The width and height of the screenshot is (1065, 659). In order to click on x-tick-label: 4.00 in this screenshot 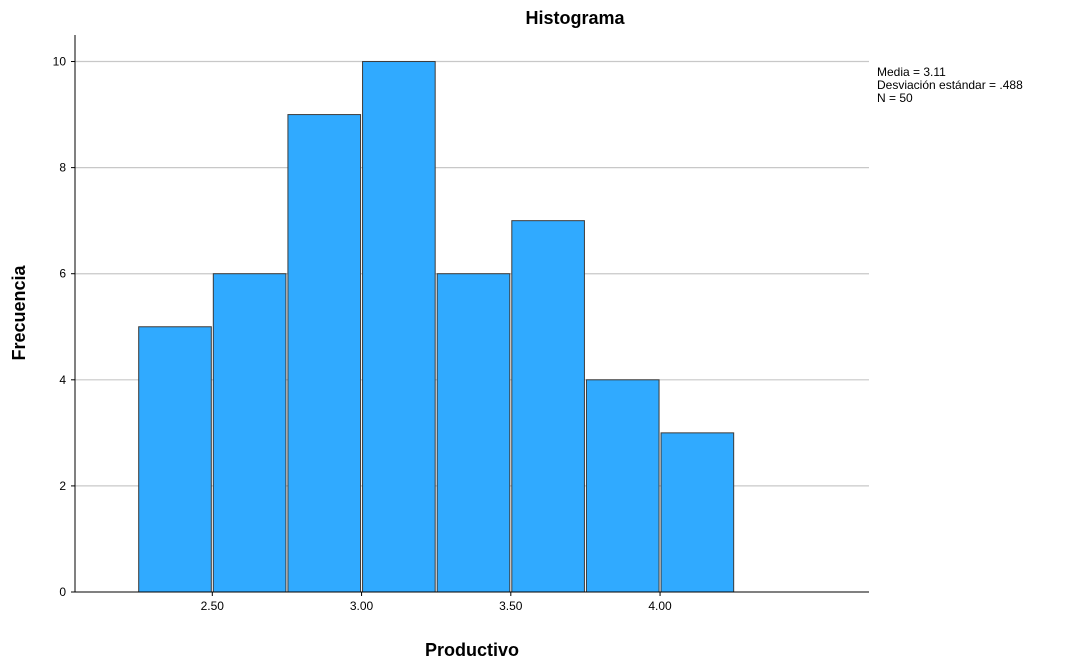, I will do `click(660, 606)`.